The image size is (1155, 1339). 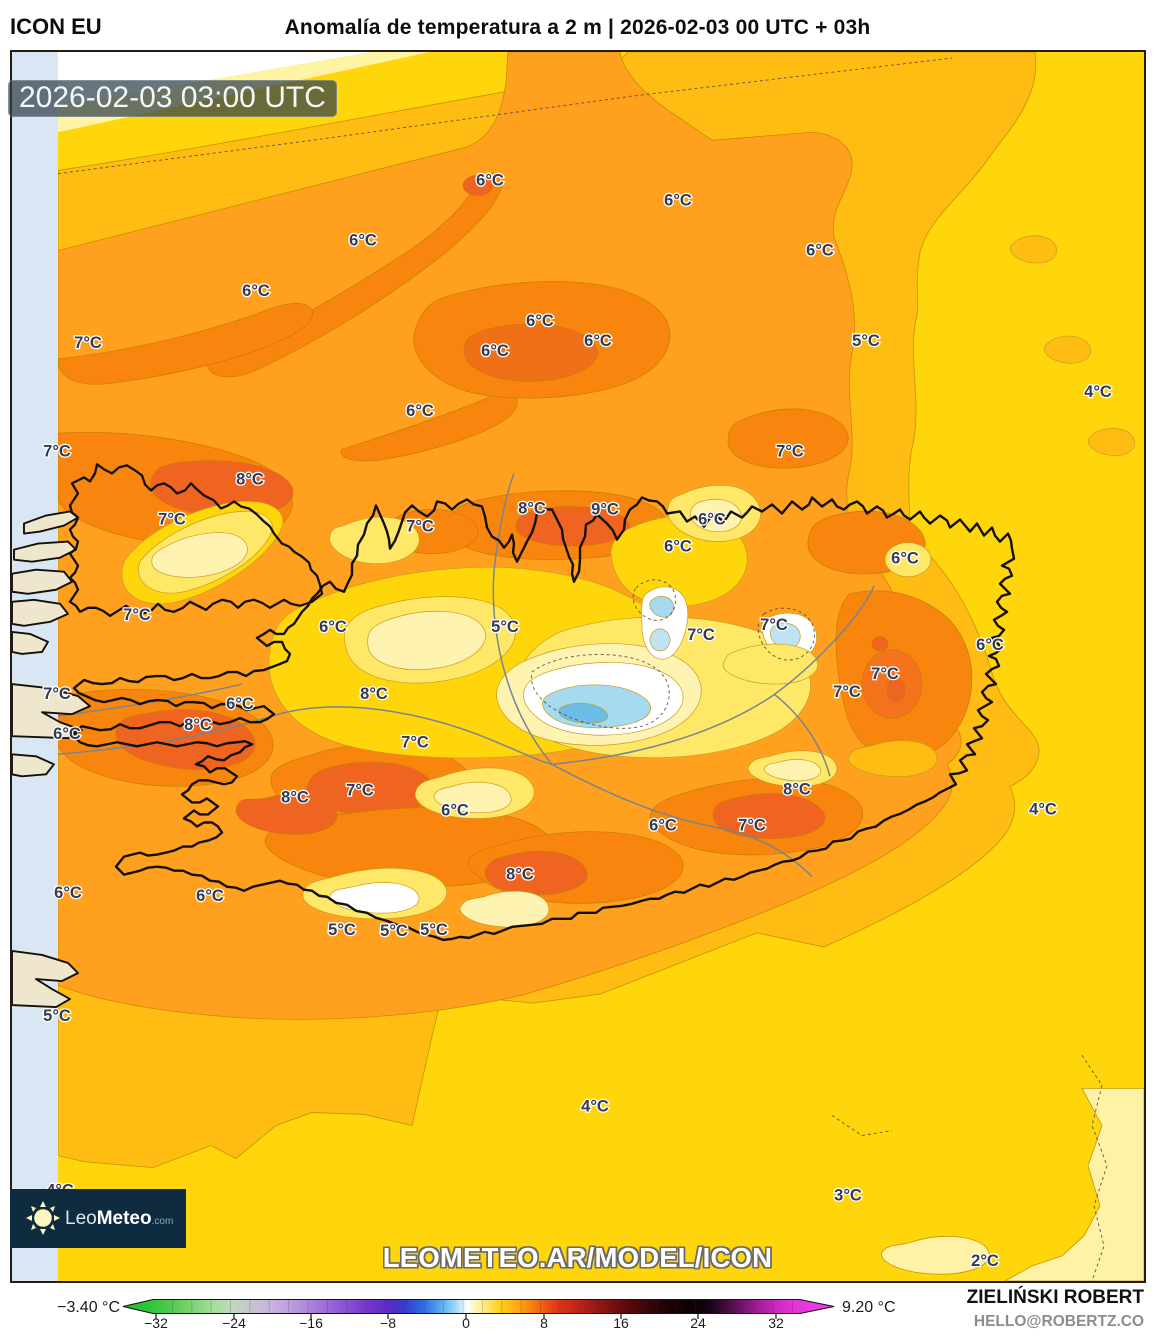 What do you see at coordinates (869, 1307) in the screenshot?
I see `svg-text: 9.20 °C` at bounding box center [869, 1307].